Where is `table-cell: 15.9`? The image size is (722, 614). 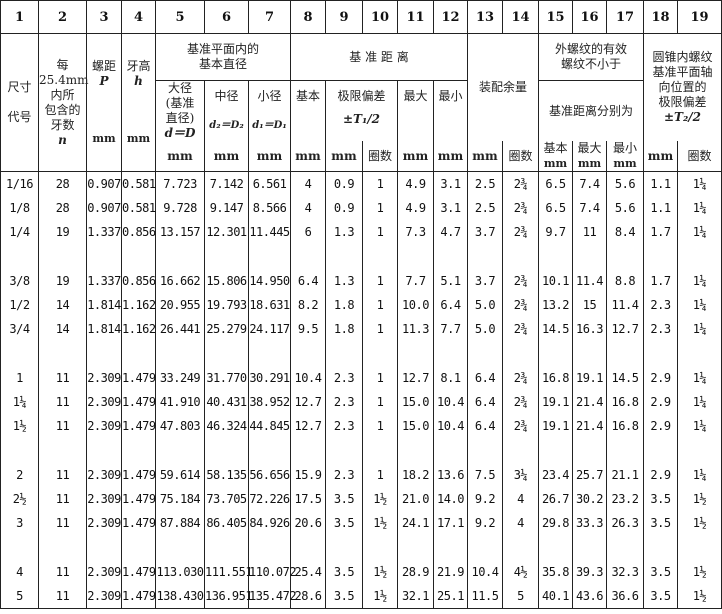 table-cell: 15.9 is located at coordinates (308, 475).